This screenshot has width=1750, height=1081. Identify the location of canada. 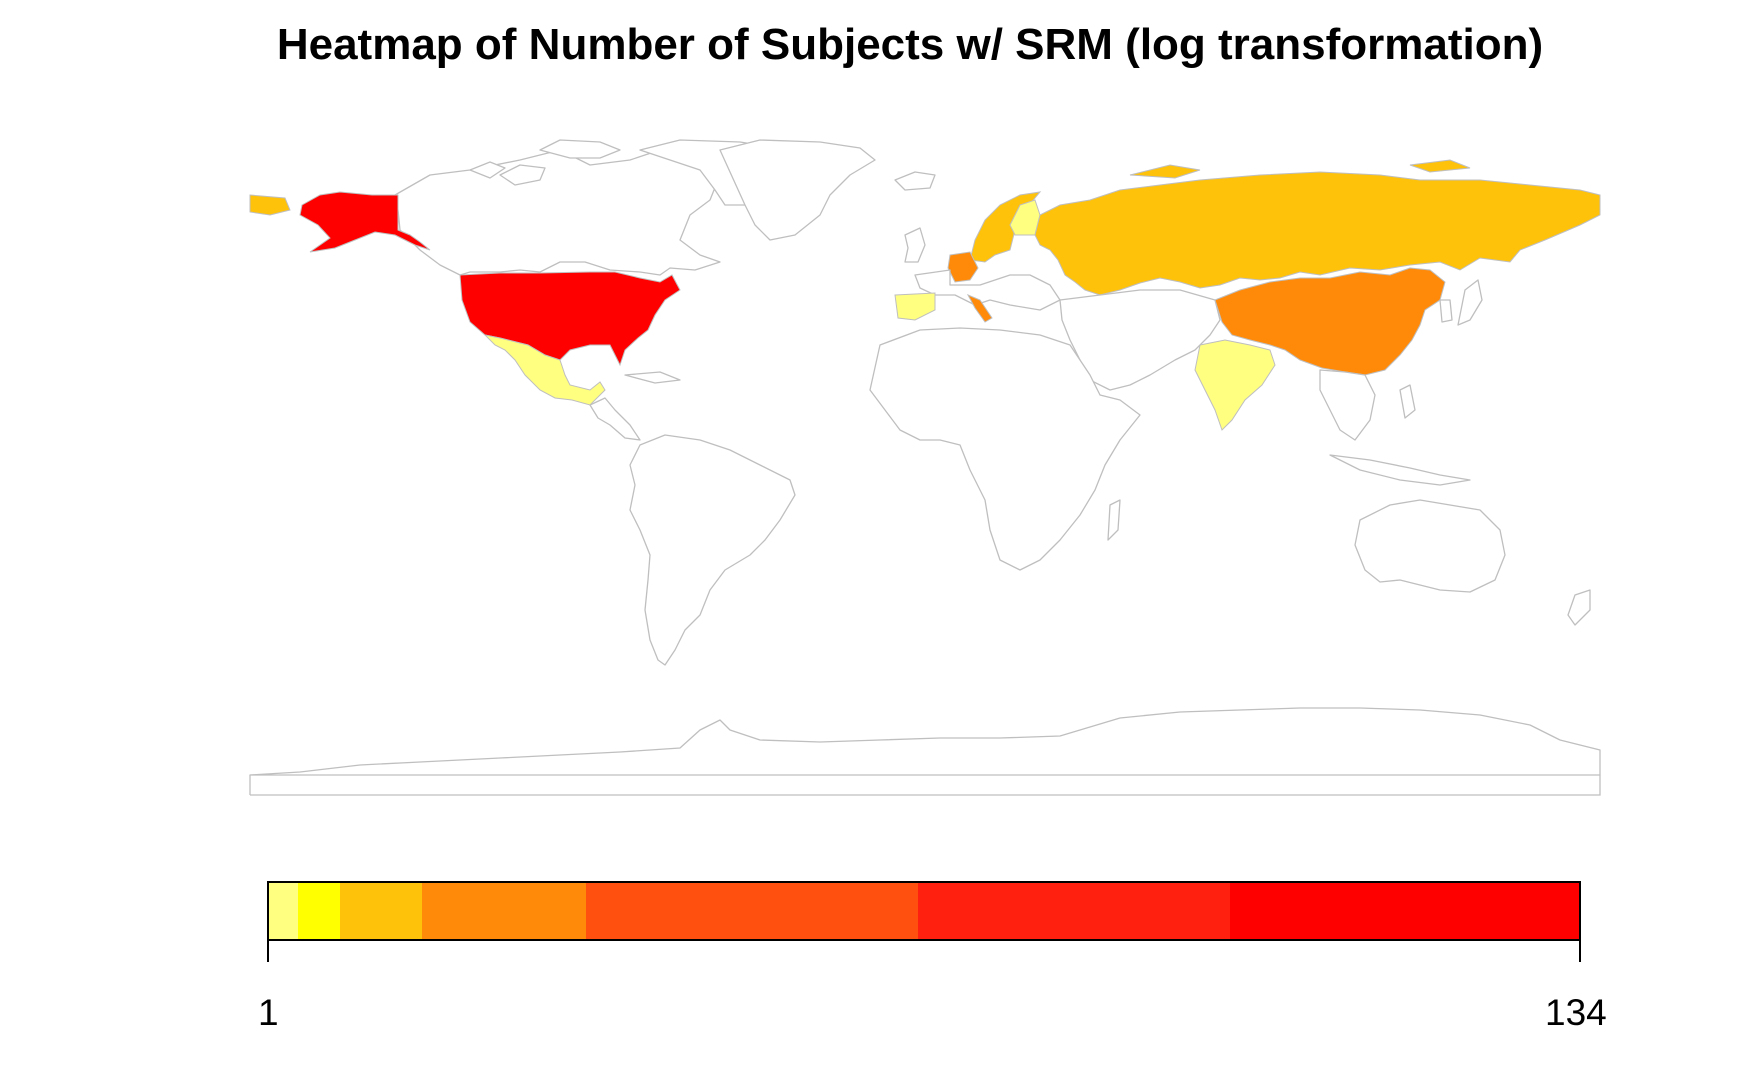
(557, 212).